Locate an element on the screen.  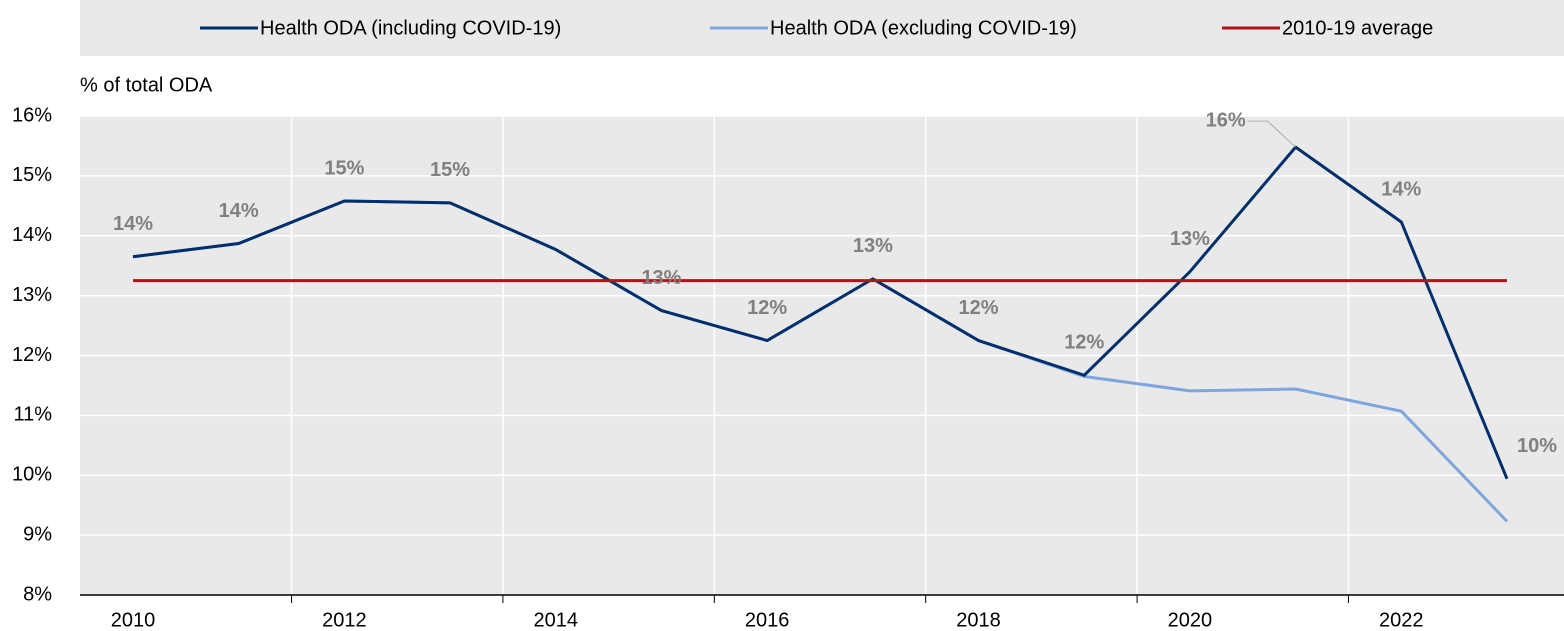
y-tick-label: 11% is located at coordinates (32, 415).